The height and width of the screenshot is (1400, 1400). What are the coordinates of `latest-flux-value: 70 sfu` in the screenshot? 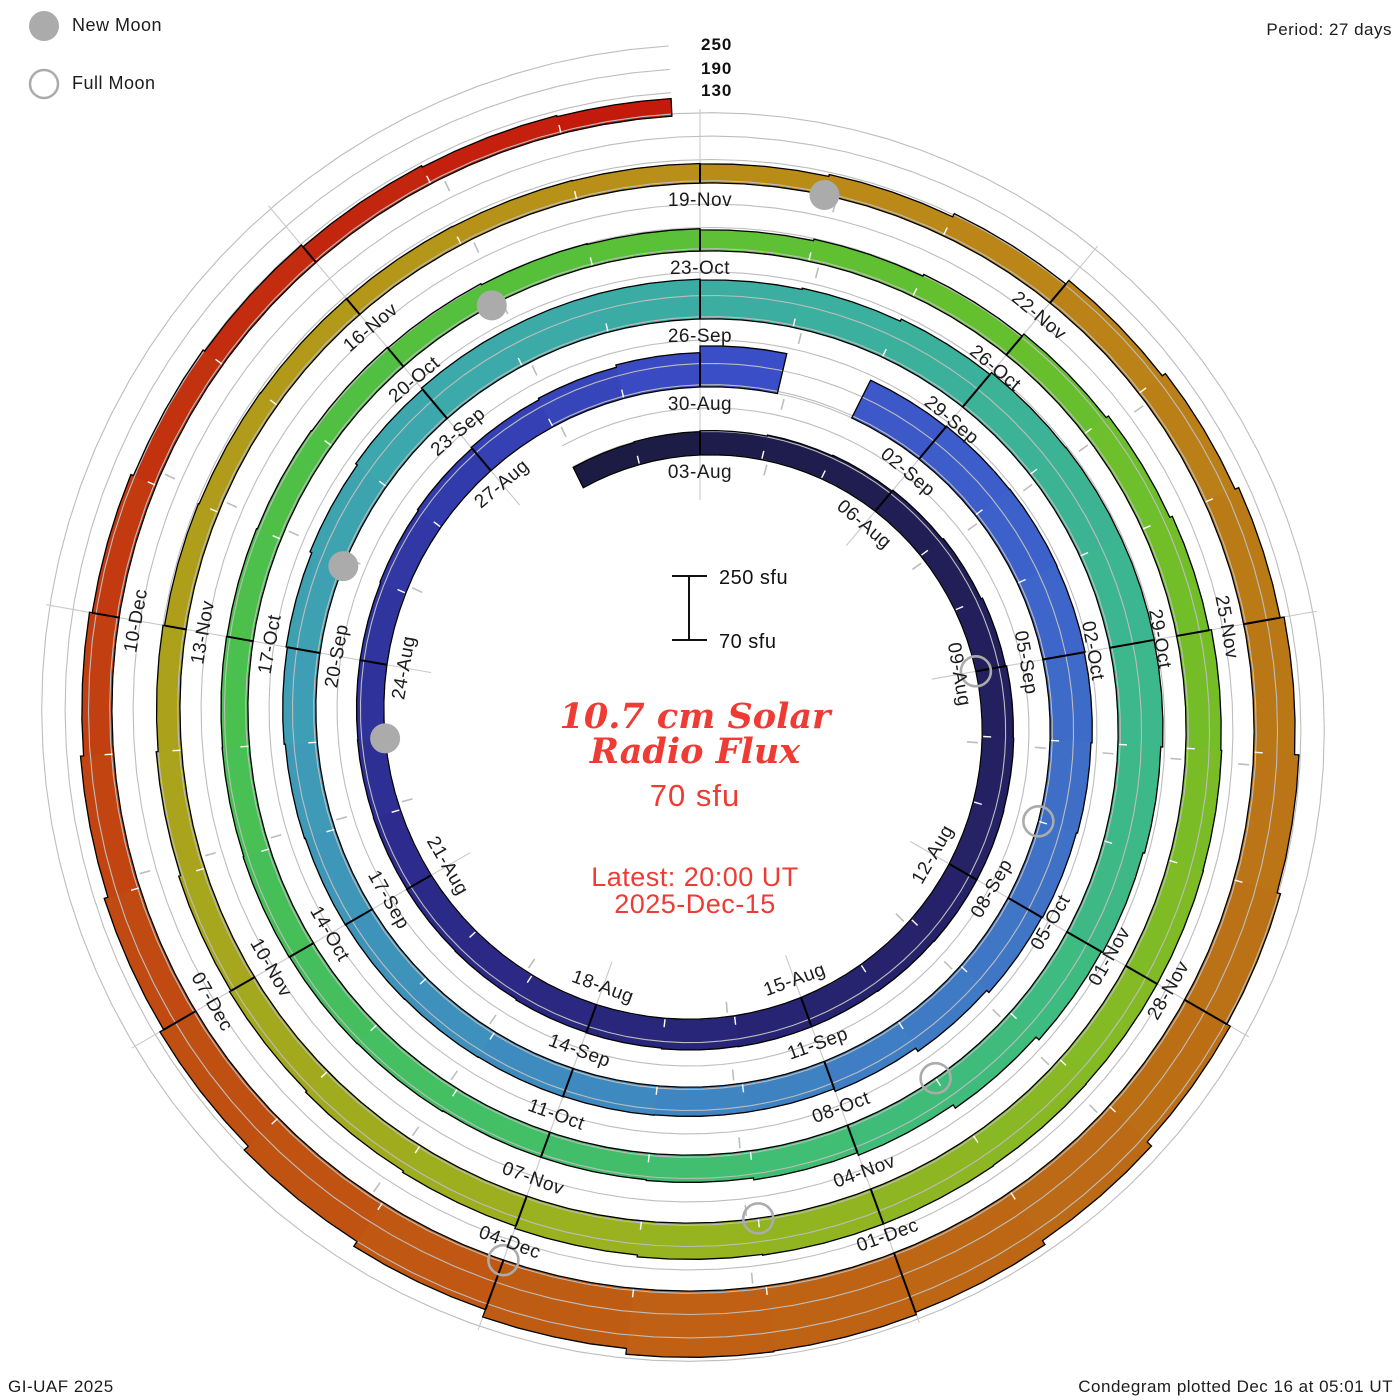 It's located at (695, 795).